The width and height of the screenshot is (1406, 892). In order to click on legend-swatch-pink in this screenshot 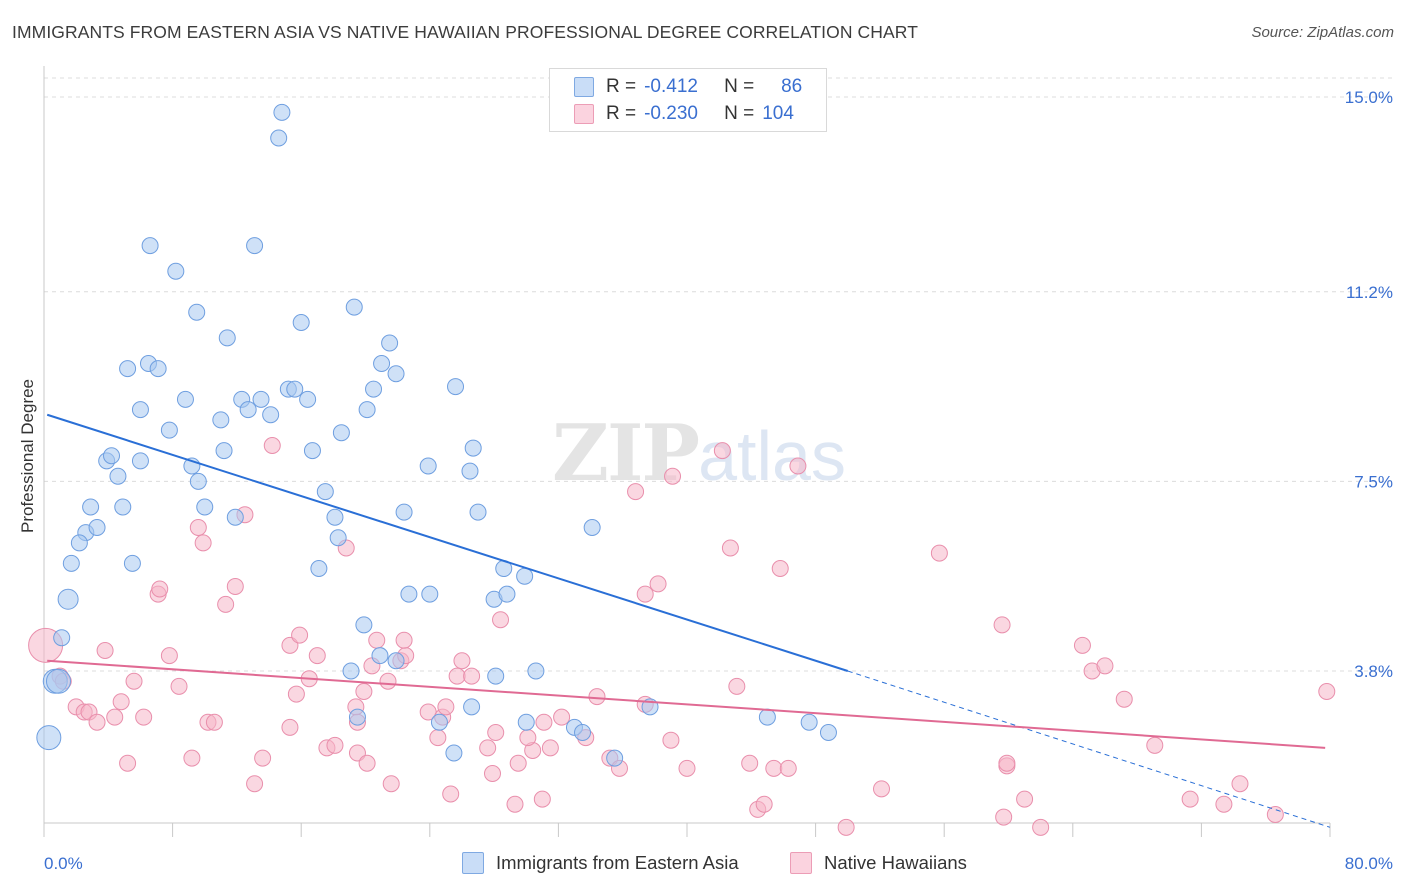, I will do `click(584, 114)`.